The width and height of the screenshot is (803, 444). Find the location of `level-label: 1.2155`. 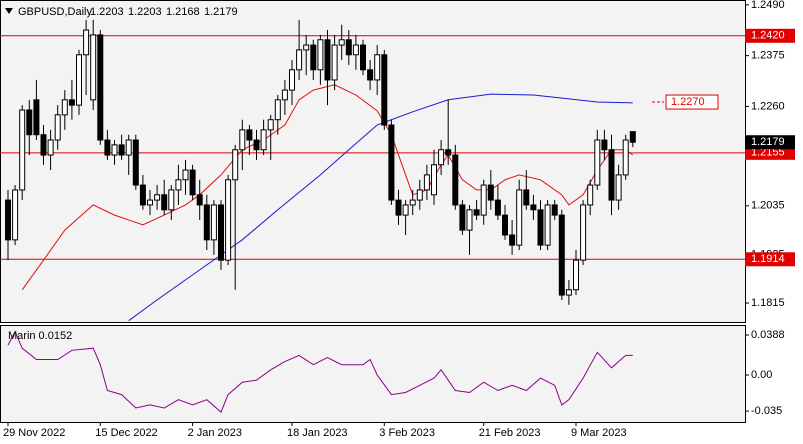

level-label: 1.2155 is located at coordinates (768, 153).